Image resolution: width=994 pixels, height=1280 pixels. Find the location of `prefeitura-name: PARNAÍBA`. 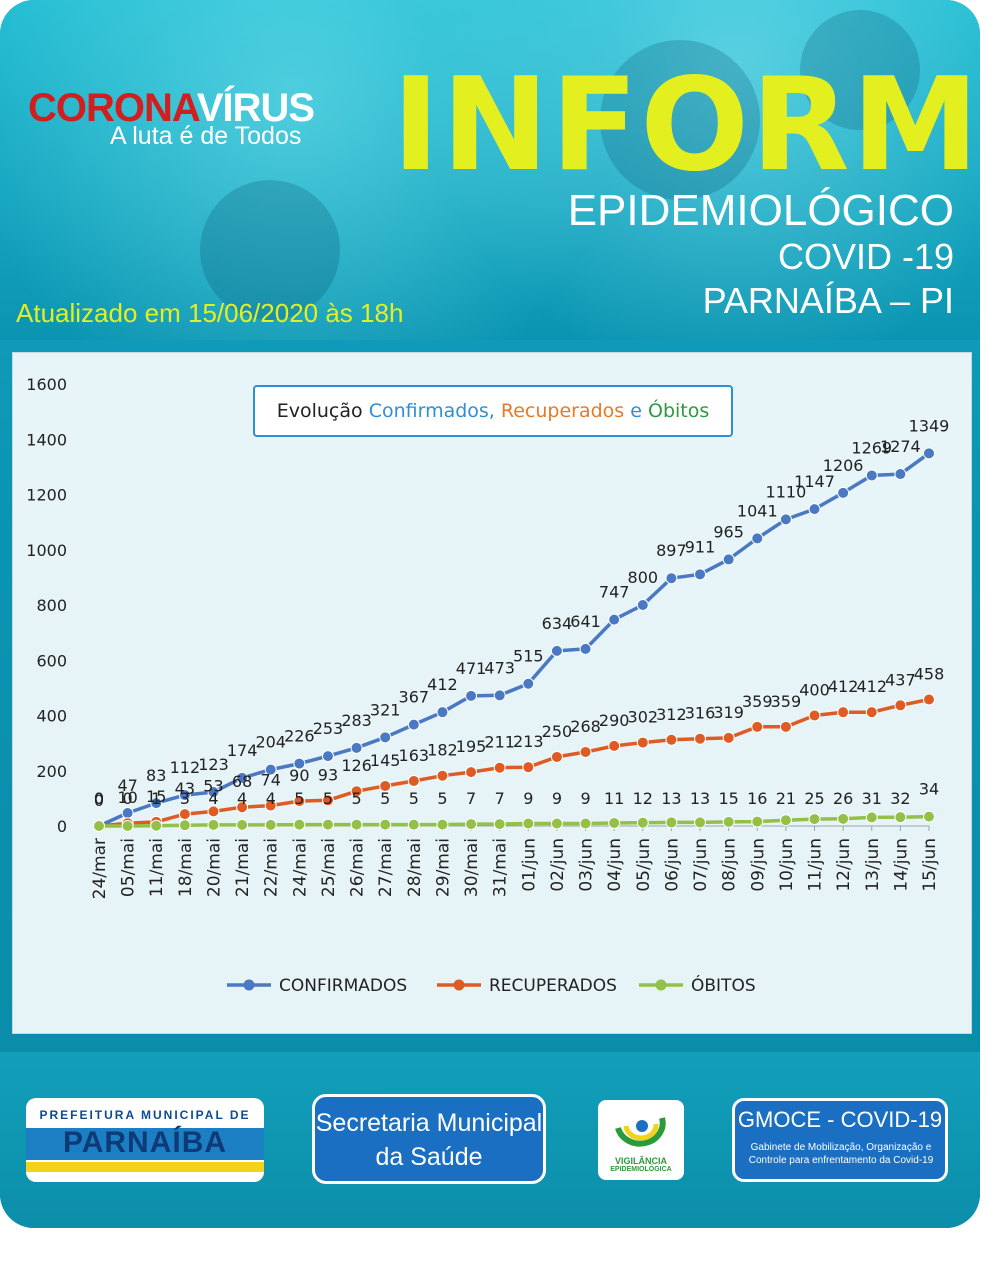

prefeitura-name: PARNAÍBA is located at coordinates (145, 1142).